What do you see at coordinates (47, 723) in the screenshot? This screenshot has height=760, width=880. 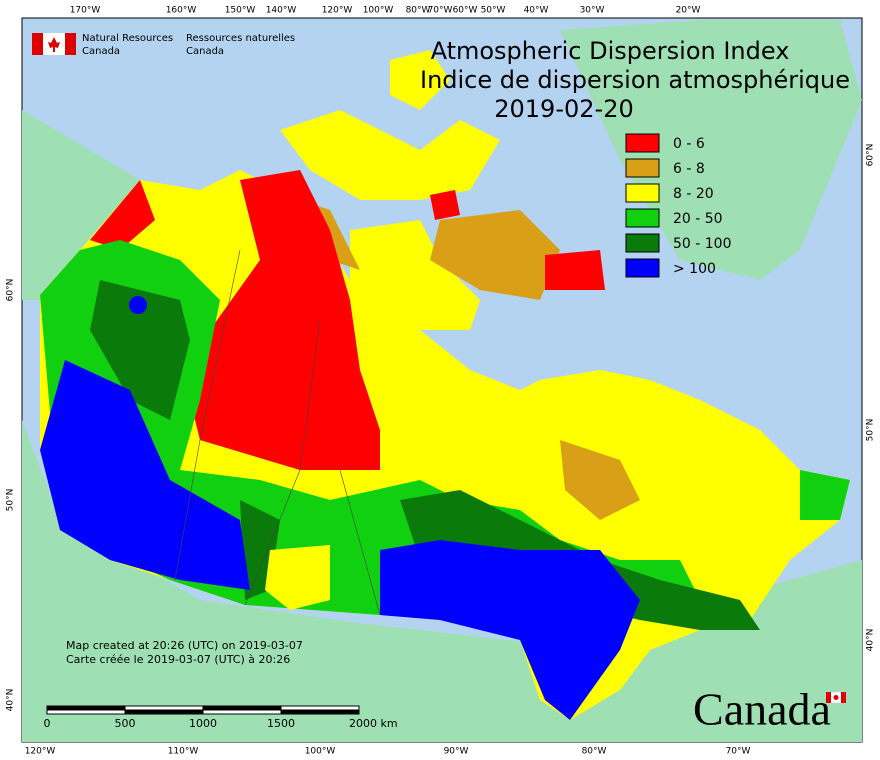 I see `scale-label: 0` at bounding box center [47, 723].